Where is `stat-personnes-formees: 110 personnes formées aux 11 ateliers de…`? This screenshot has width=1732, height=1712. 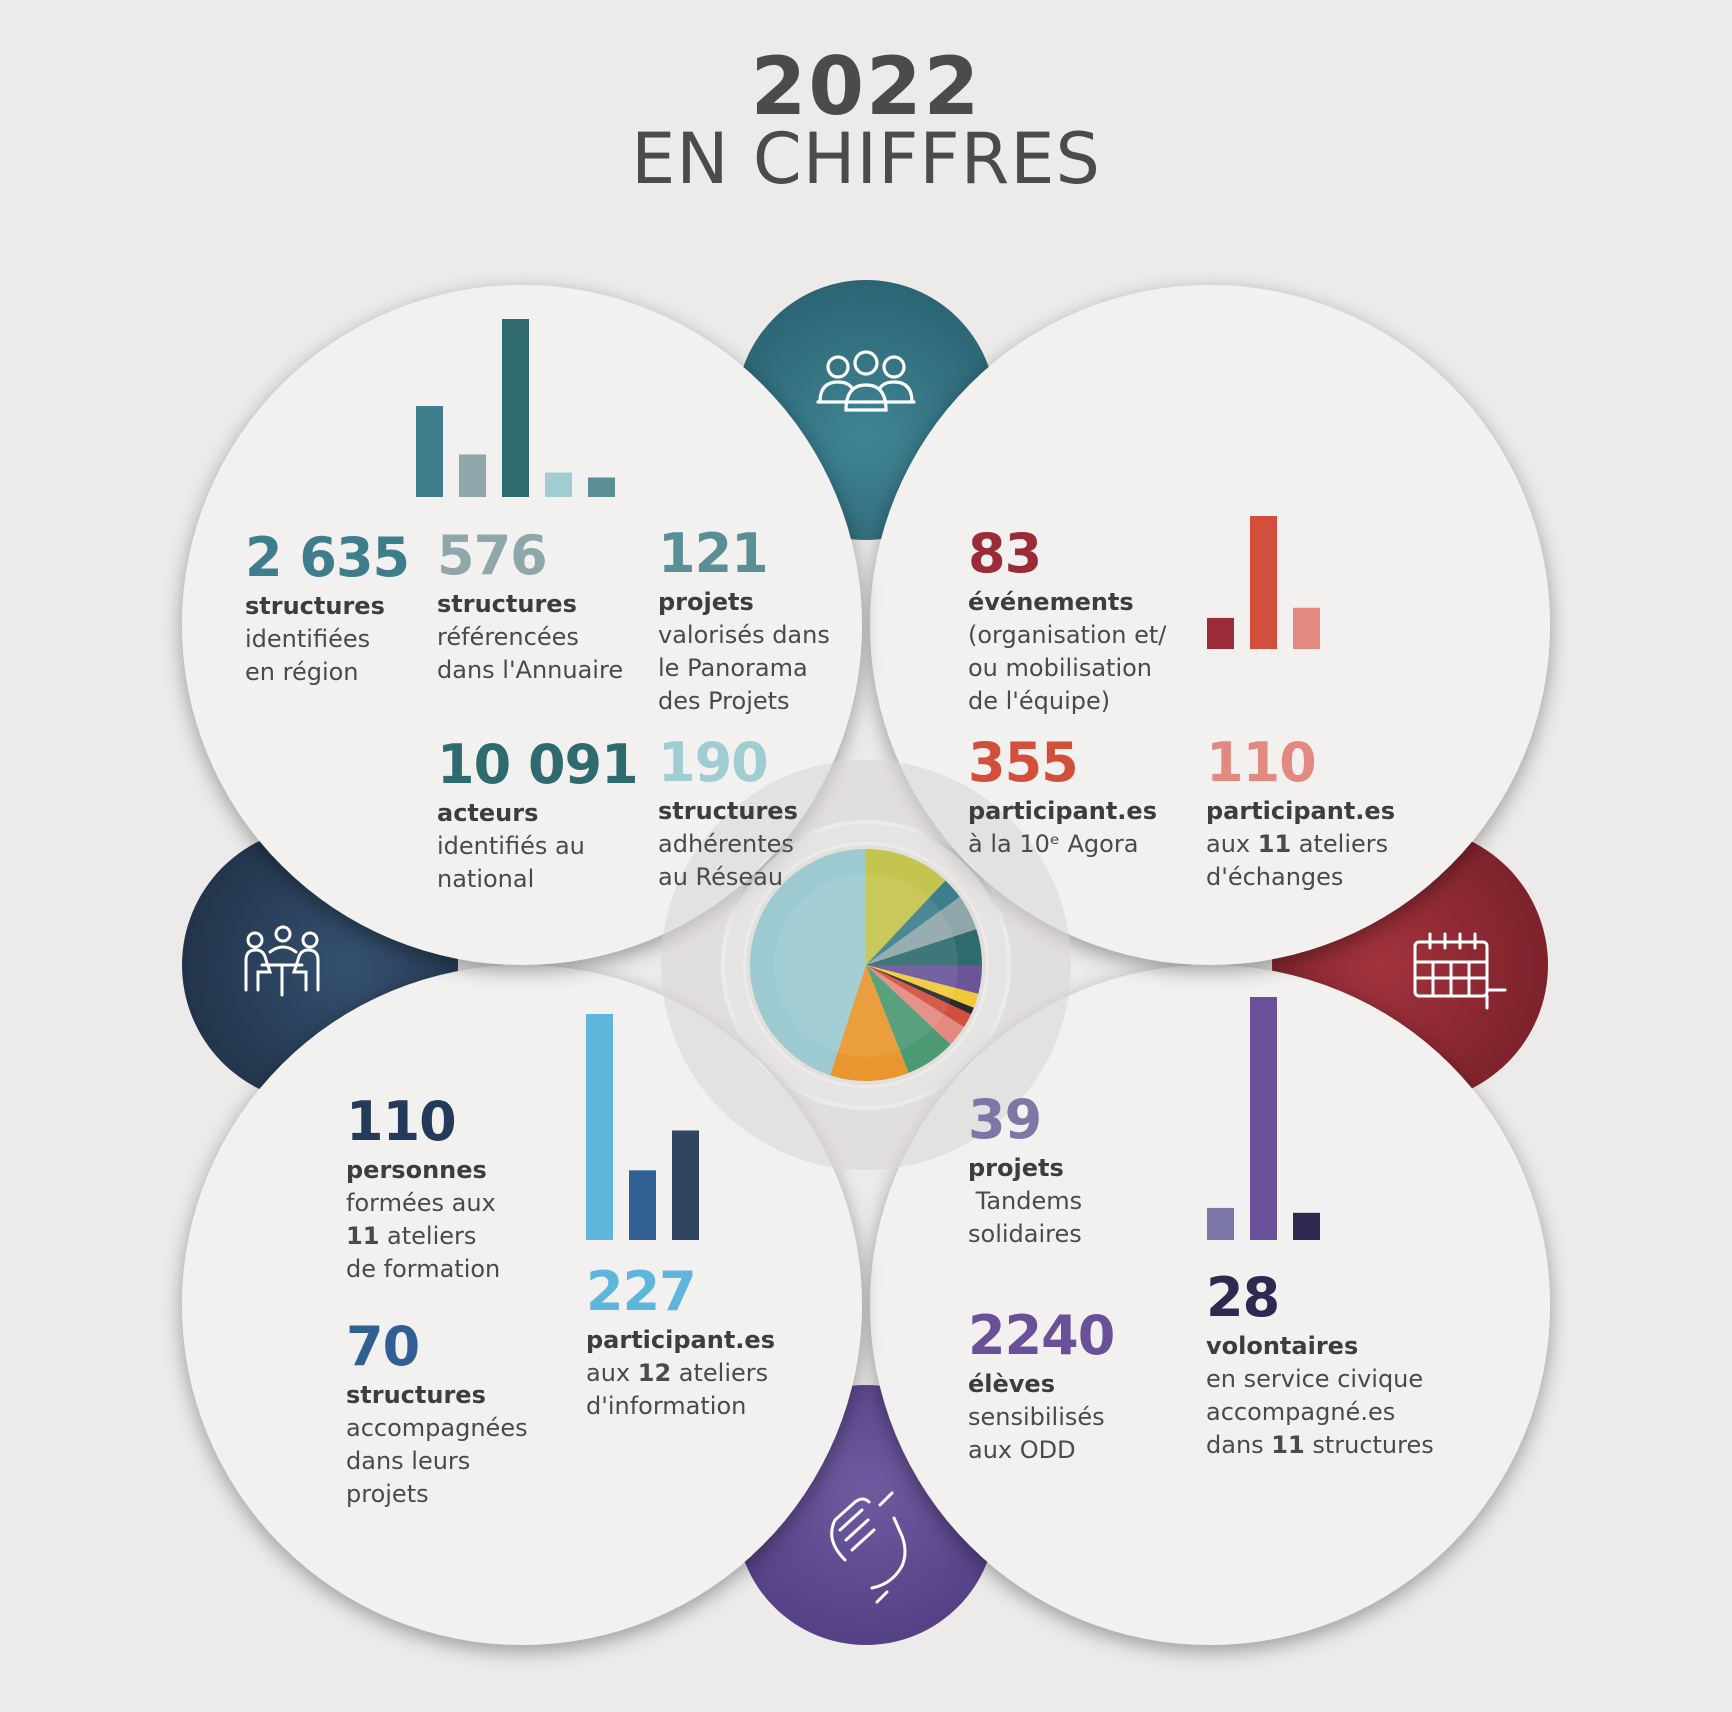
stat-personnes-formees: 110 personnes formées aux 11 ateliers de… is located at coordinates (423, 1189).